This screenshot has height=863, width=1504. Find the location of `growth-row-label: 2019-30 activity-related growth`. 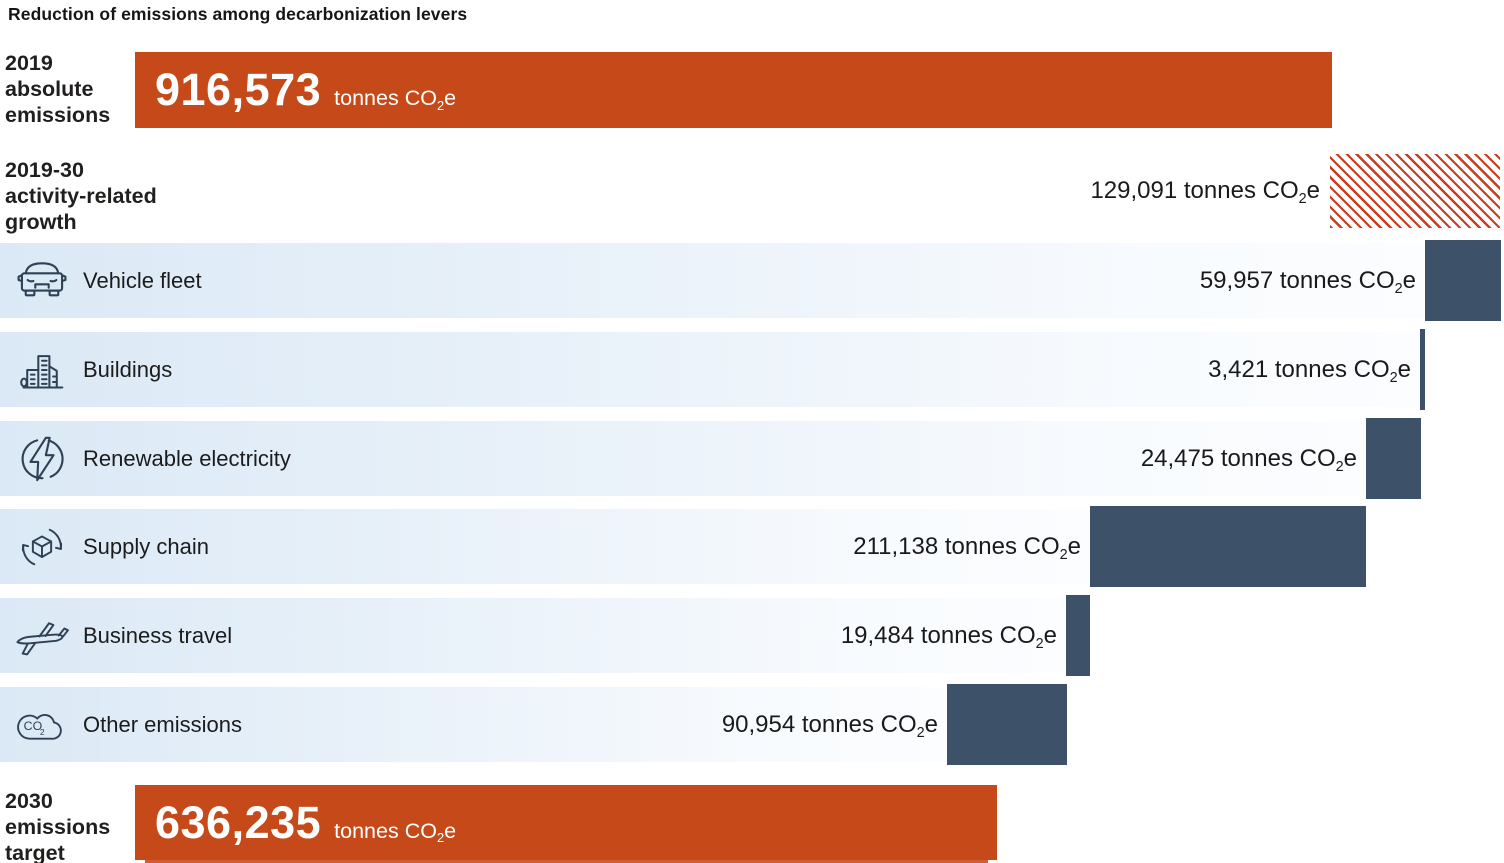

growth-row-label: 2019-30 activity-related growth is located at coordinates (81, 196).